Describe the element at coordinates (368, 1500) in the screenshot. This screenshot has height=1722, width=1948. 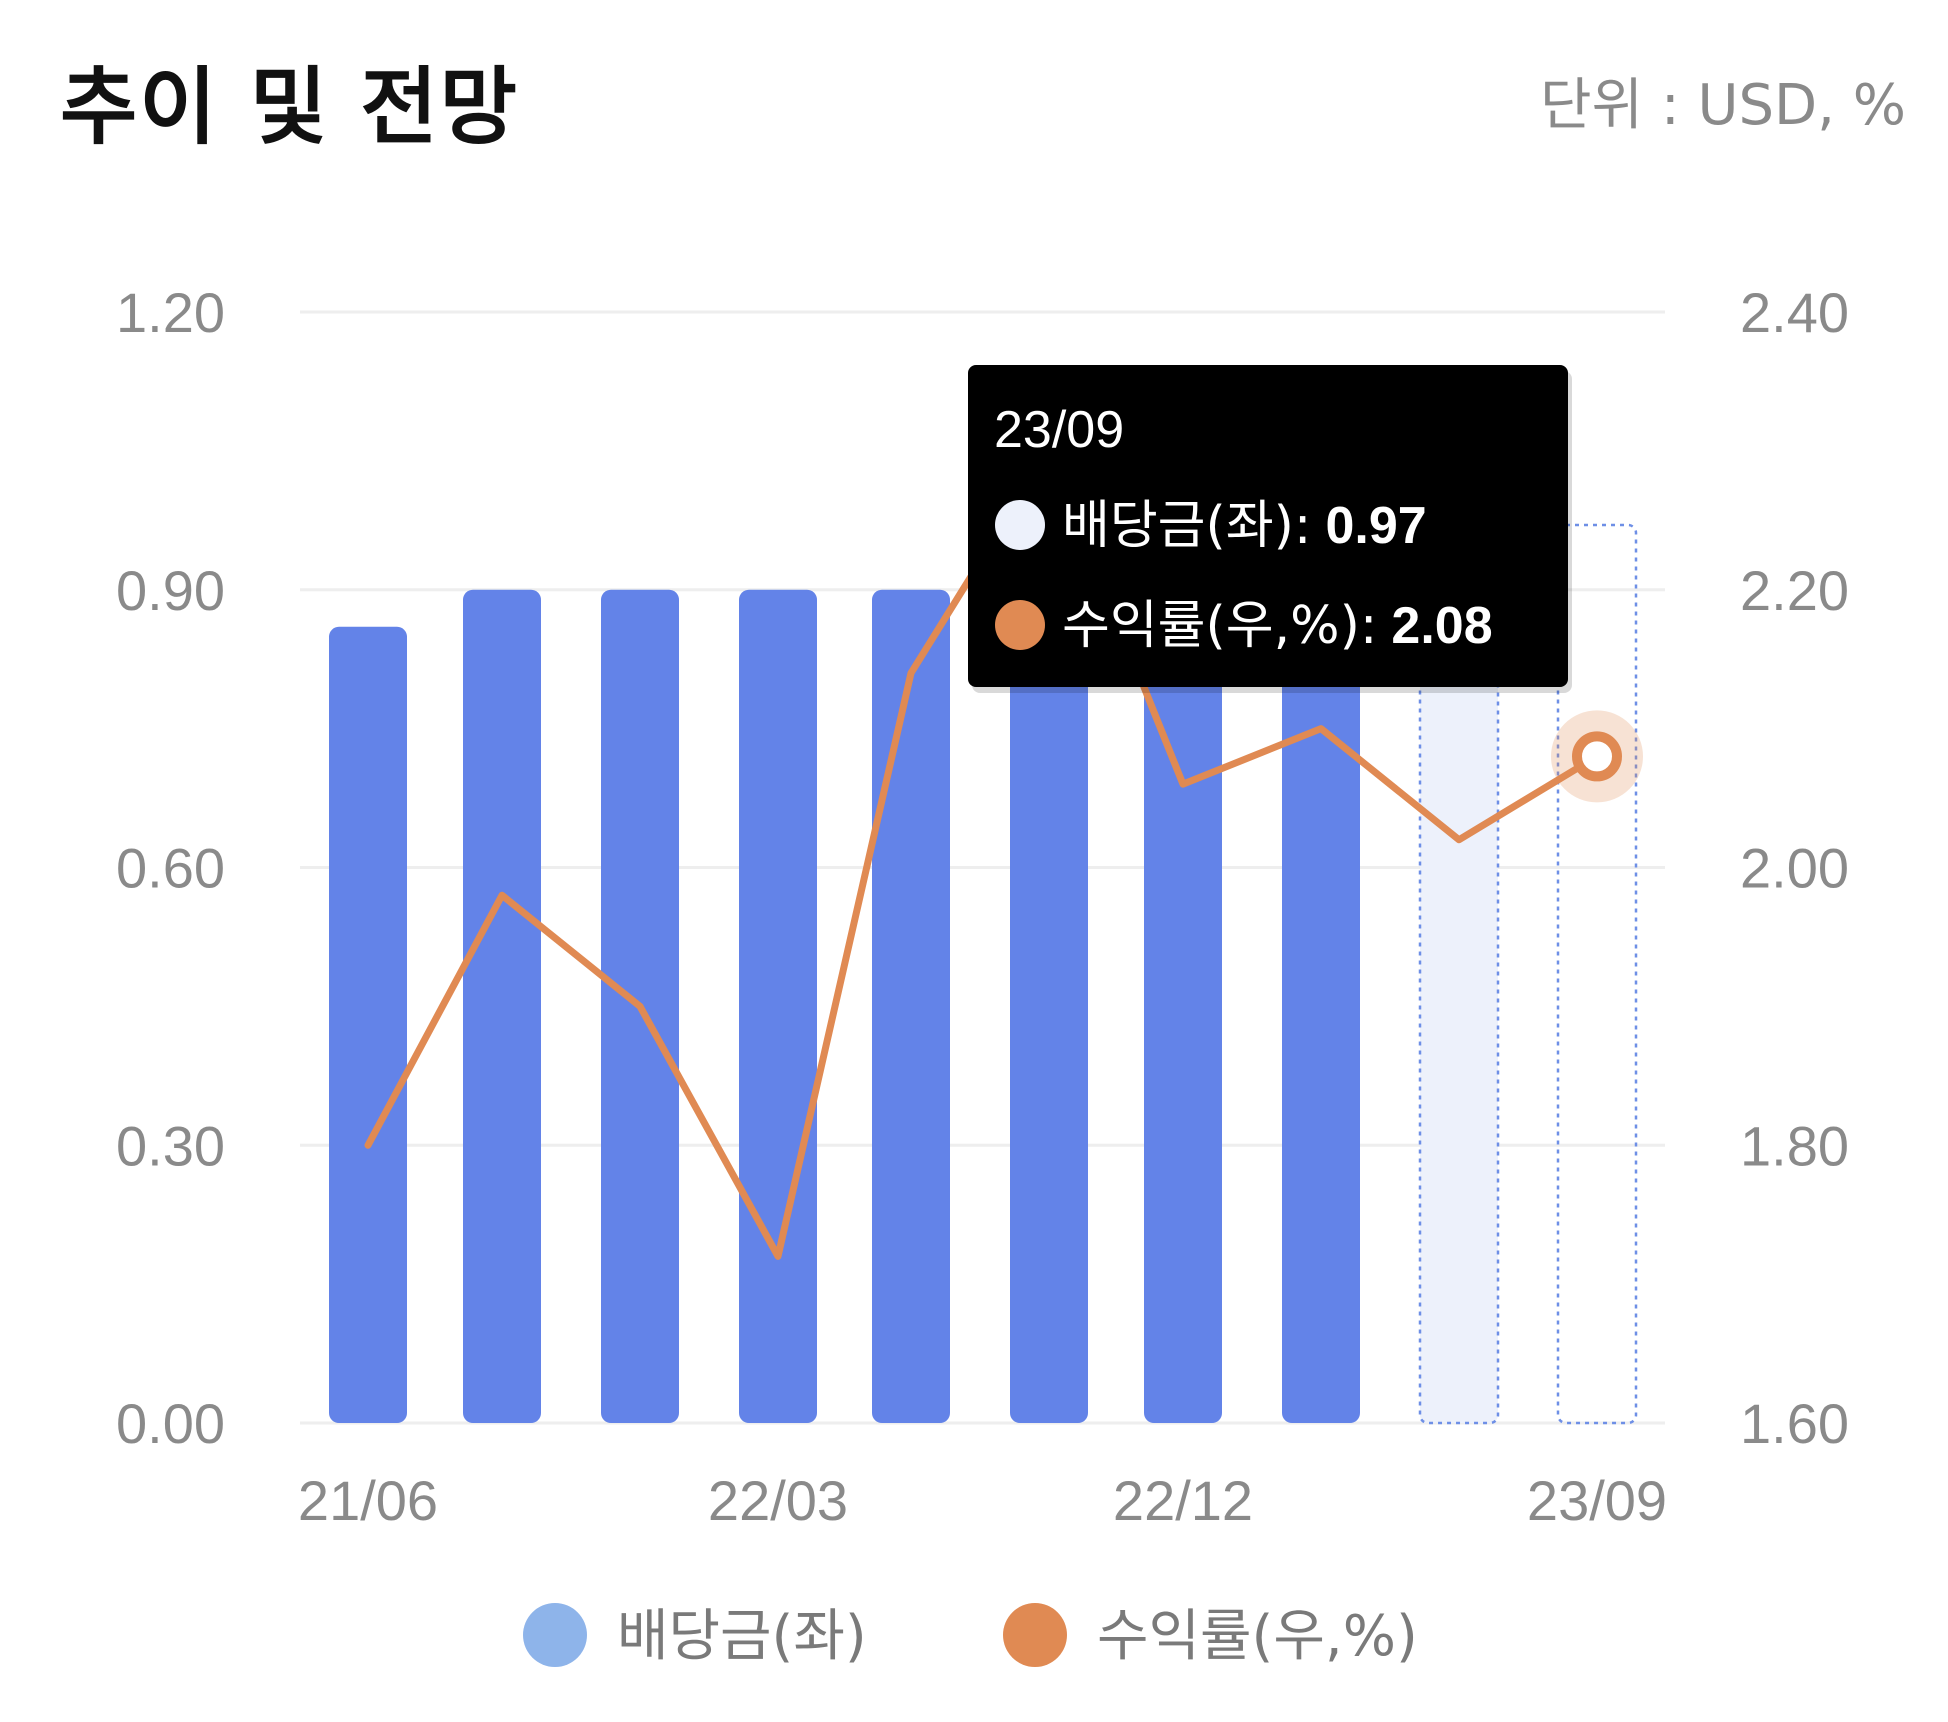
I see `x-tick-label: 21/06` at that location.